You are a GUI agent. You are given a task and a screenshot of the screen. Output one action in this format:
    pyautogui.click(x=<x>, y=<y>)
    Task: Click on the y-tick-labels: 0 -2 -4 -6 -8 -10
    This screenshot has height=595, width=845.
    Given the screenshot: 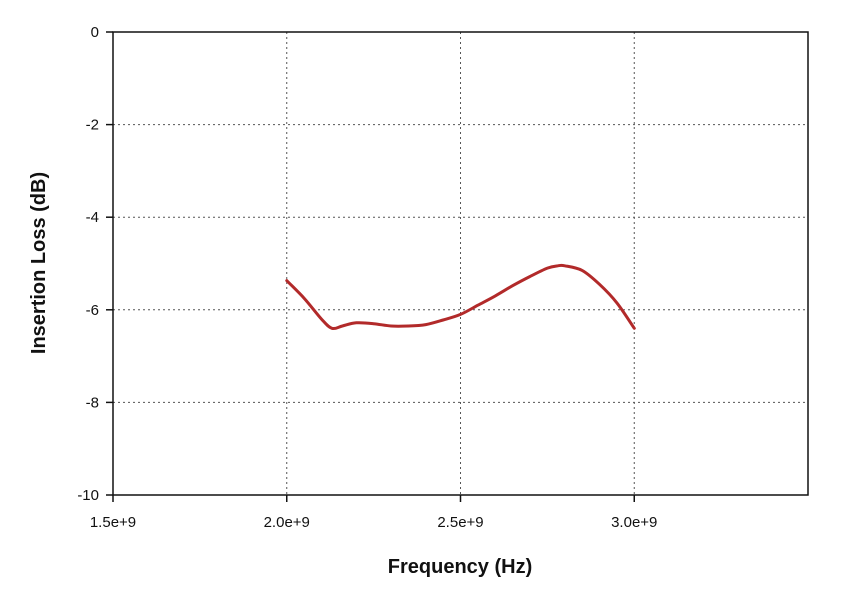 What is the action you would take?
    pyautogui.click(x=88, y=264)
    